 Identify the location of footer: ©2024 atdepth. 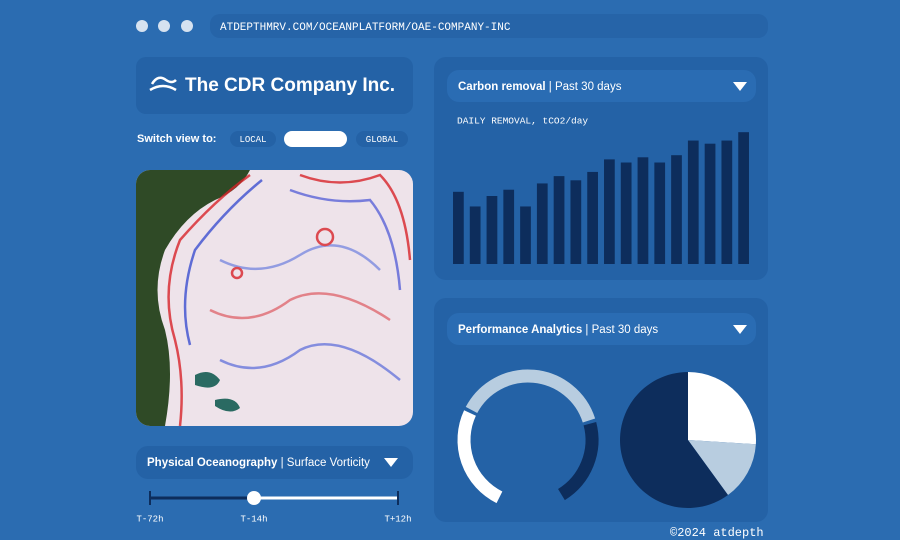
(717, 533).